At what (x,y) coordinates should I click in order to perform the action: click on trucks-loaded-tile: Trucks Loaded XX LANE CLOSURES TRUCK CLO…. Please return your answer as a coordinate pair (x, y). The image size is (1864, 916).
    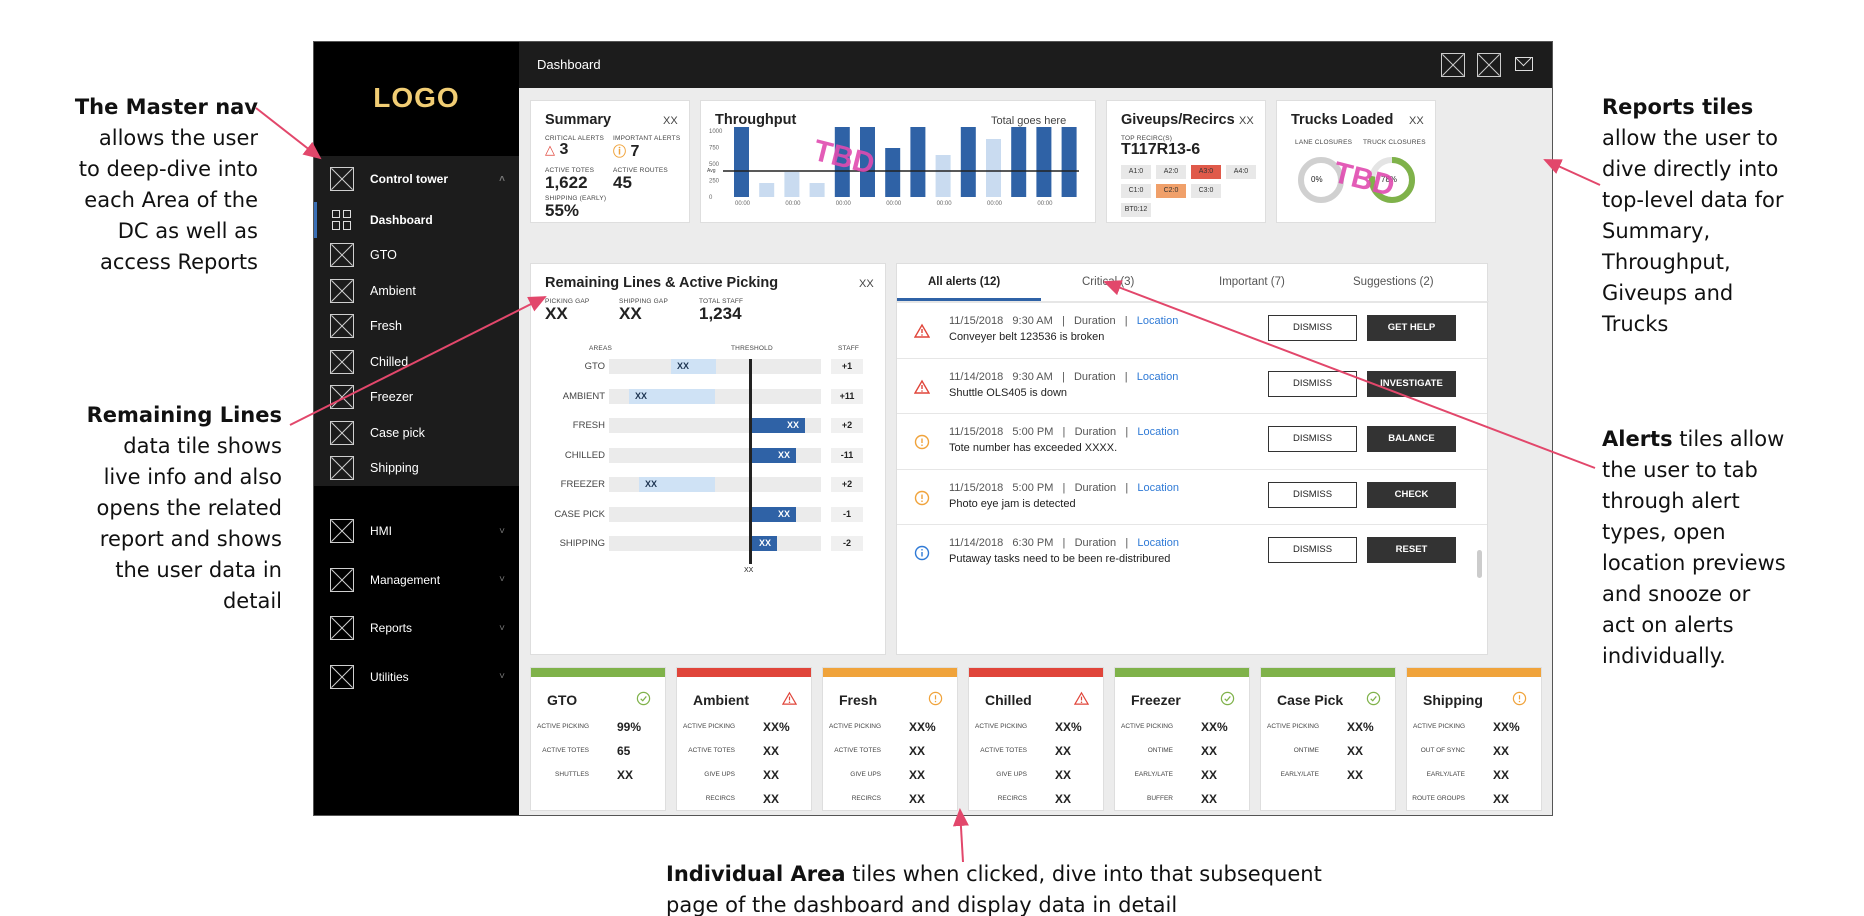
    Looking at the image, I should click on (1356, 161).